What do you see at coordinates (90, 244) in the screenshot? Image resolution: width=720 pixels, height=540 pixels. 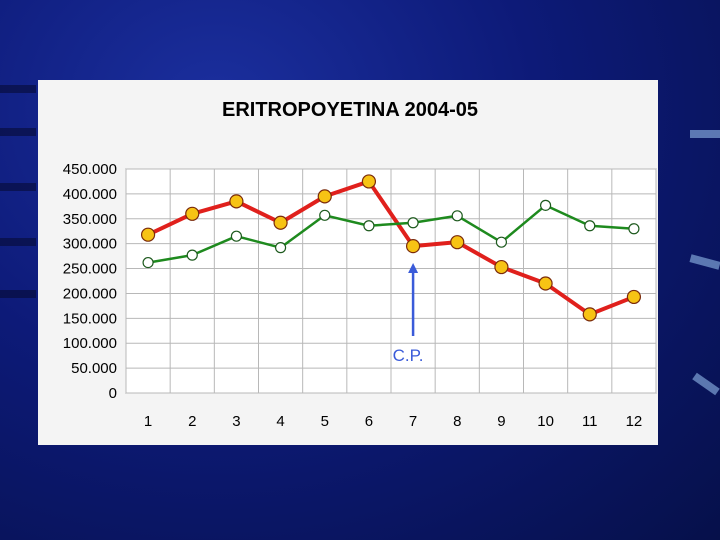 I see `y-tick-label: 300.000` at bounding box center [90, 244].